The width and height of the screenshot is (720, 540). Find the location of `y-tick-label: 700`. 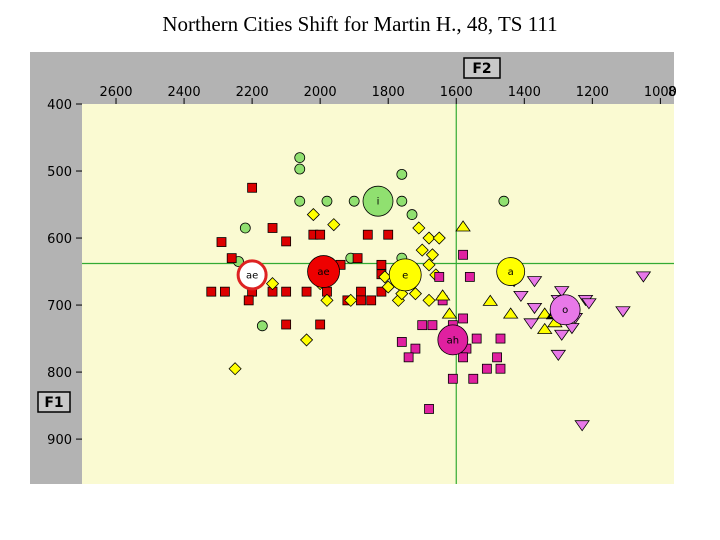

y-tick-label: 700 is located at coordinates (59, 306).